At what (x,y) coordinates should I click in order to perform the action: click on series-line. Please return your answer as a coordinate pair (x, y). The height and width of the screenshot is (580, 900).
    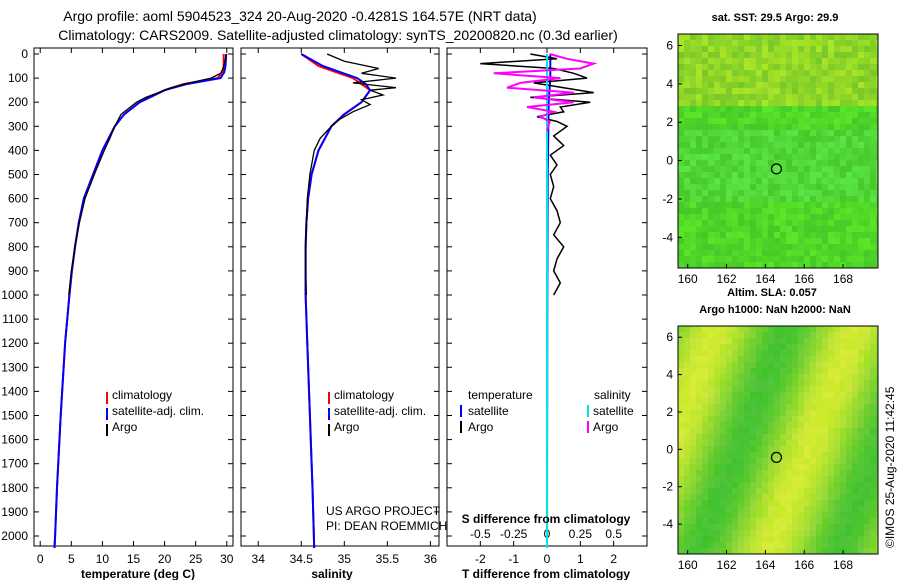
    Looking at the image, I should click on (336, 301).